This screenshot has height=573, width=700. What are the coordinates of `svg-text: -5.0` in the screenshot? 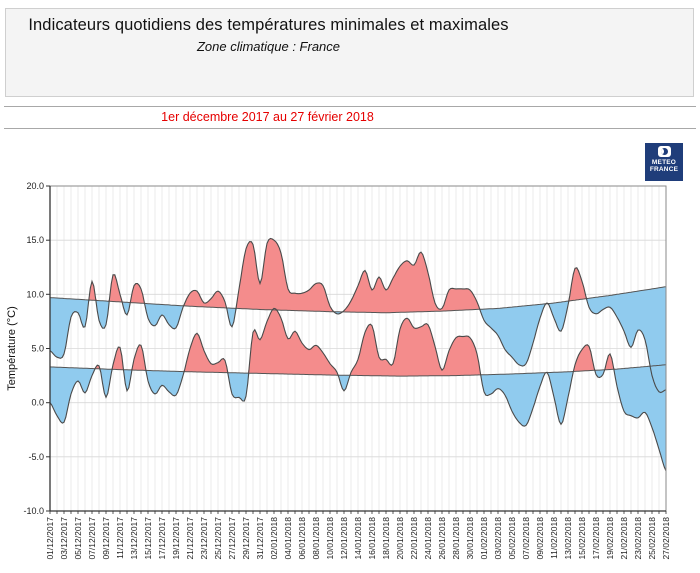 It's located at (36, 457).